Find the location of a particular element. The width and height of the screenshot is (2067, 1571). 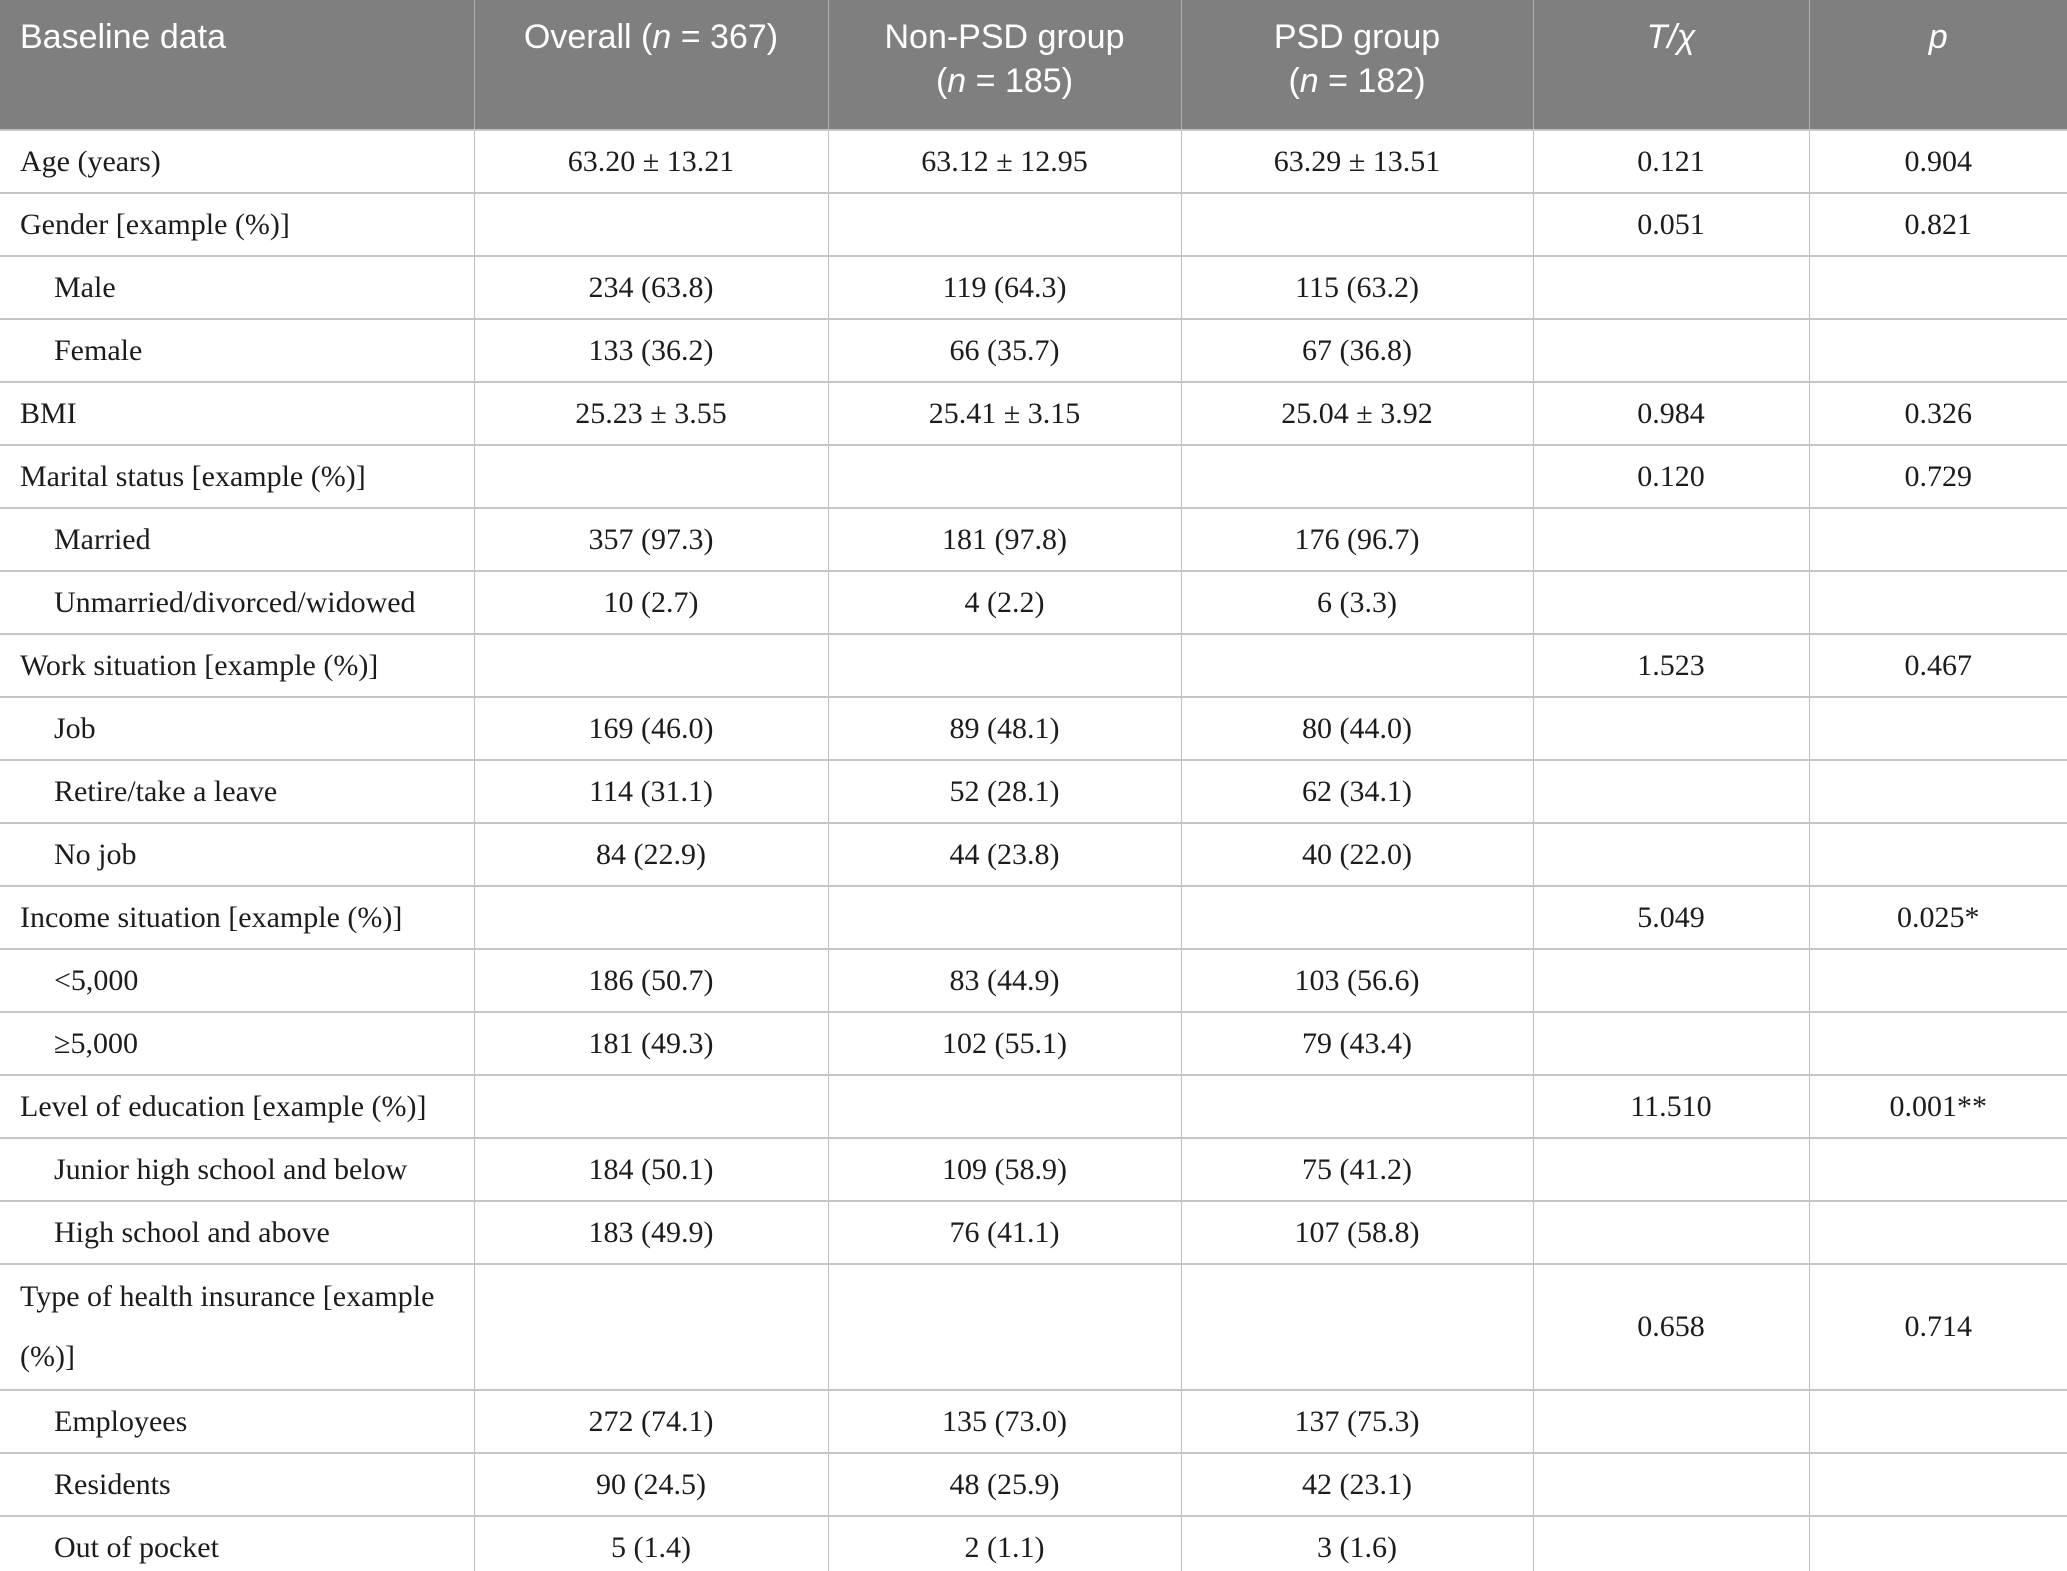

cell-overall: 25.23 ± 3.55 is located at coordinates (650, 414).